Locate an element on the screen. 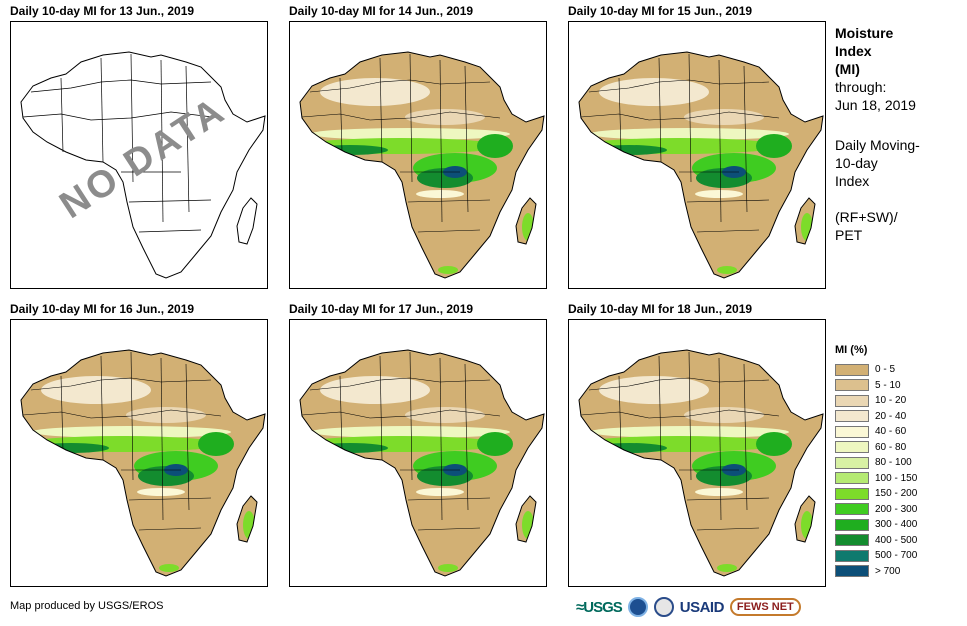  index-title-line3: (MI) is located at coordinates (847, 69).